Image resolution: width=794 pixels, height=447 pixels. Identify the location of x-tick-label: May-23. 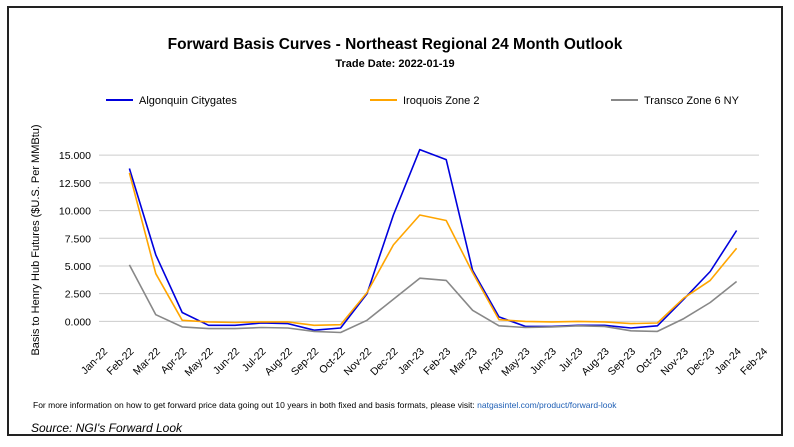
(515, 362).